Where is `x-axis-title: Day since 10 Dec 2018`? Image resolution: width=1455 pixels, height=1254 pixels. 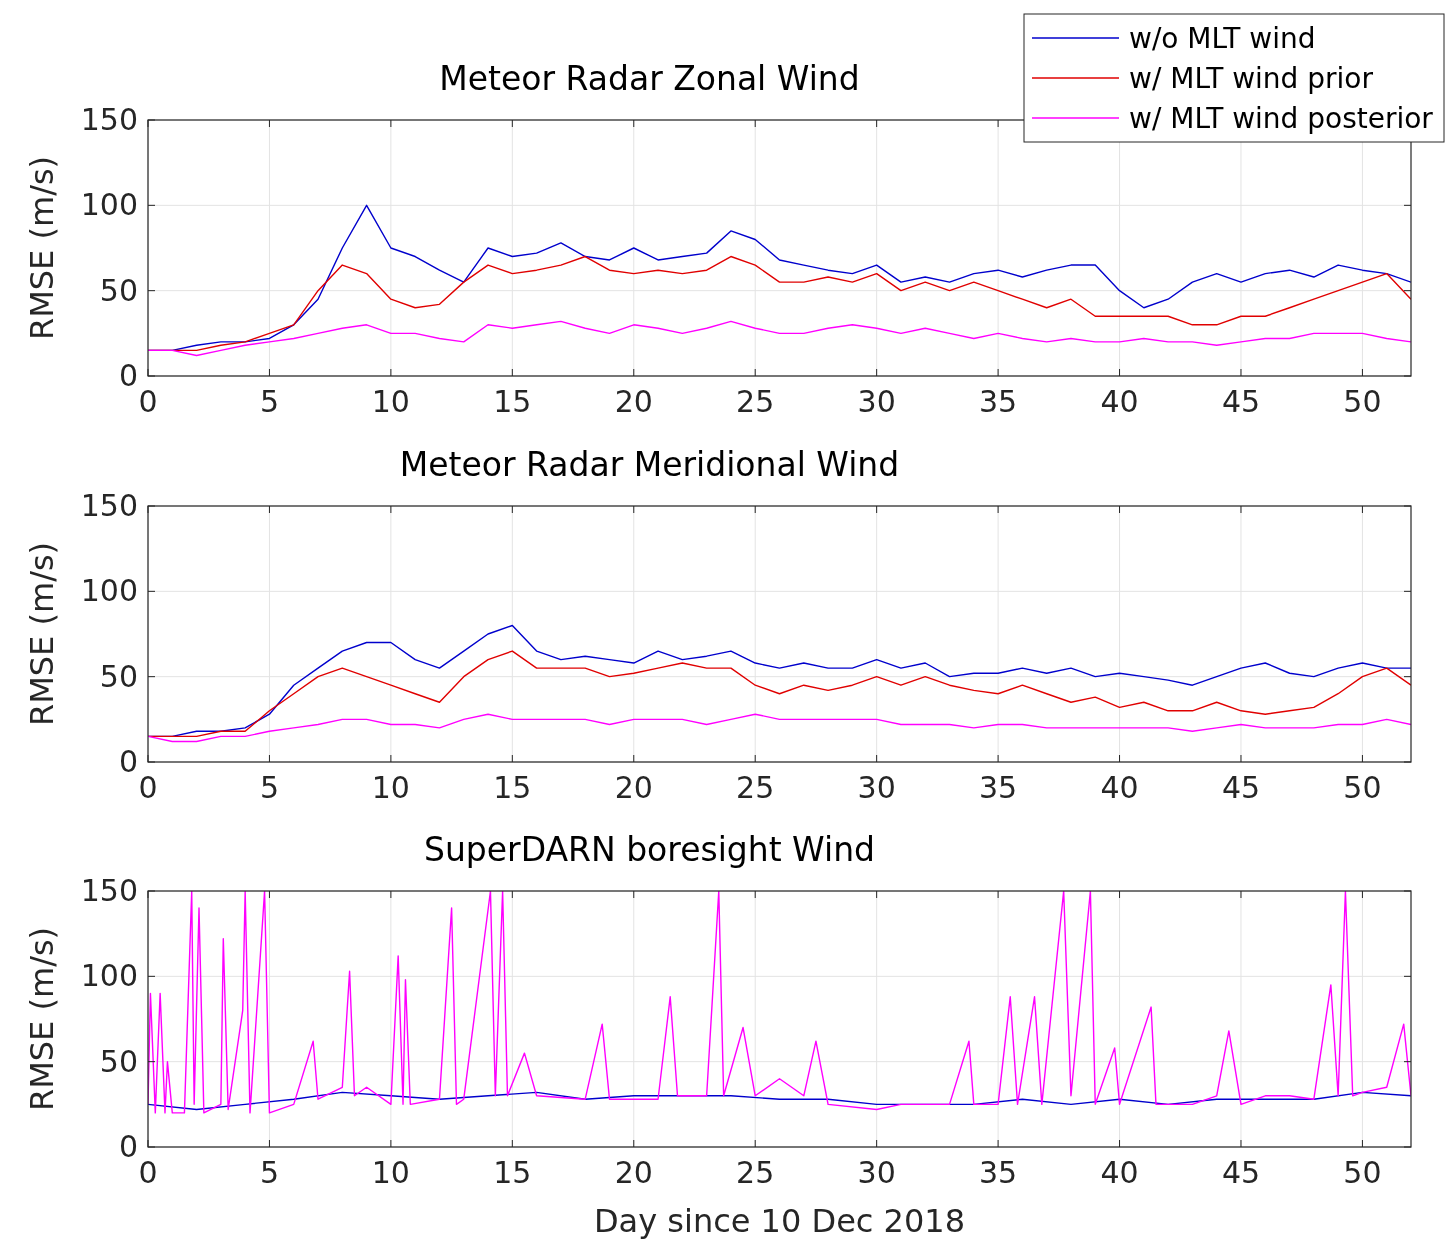 x-axis-title: Day since 10 Dec 2018 is located at coordinates (779, 1221).